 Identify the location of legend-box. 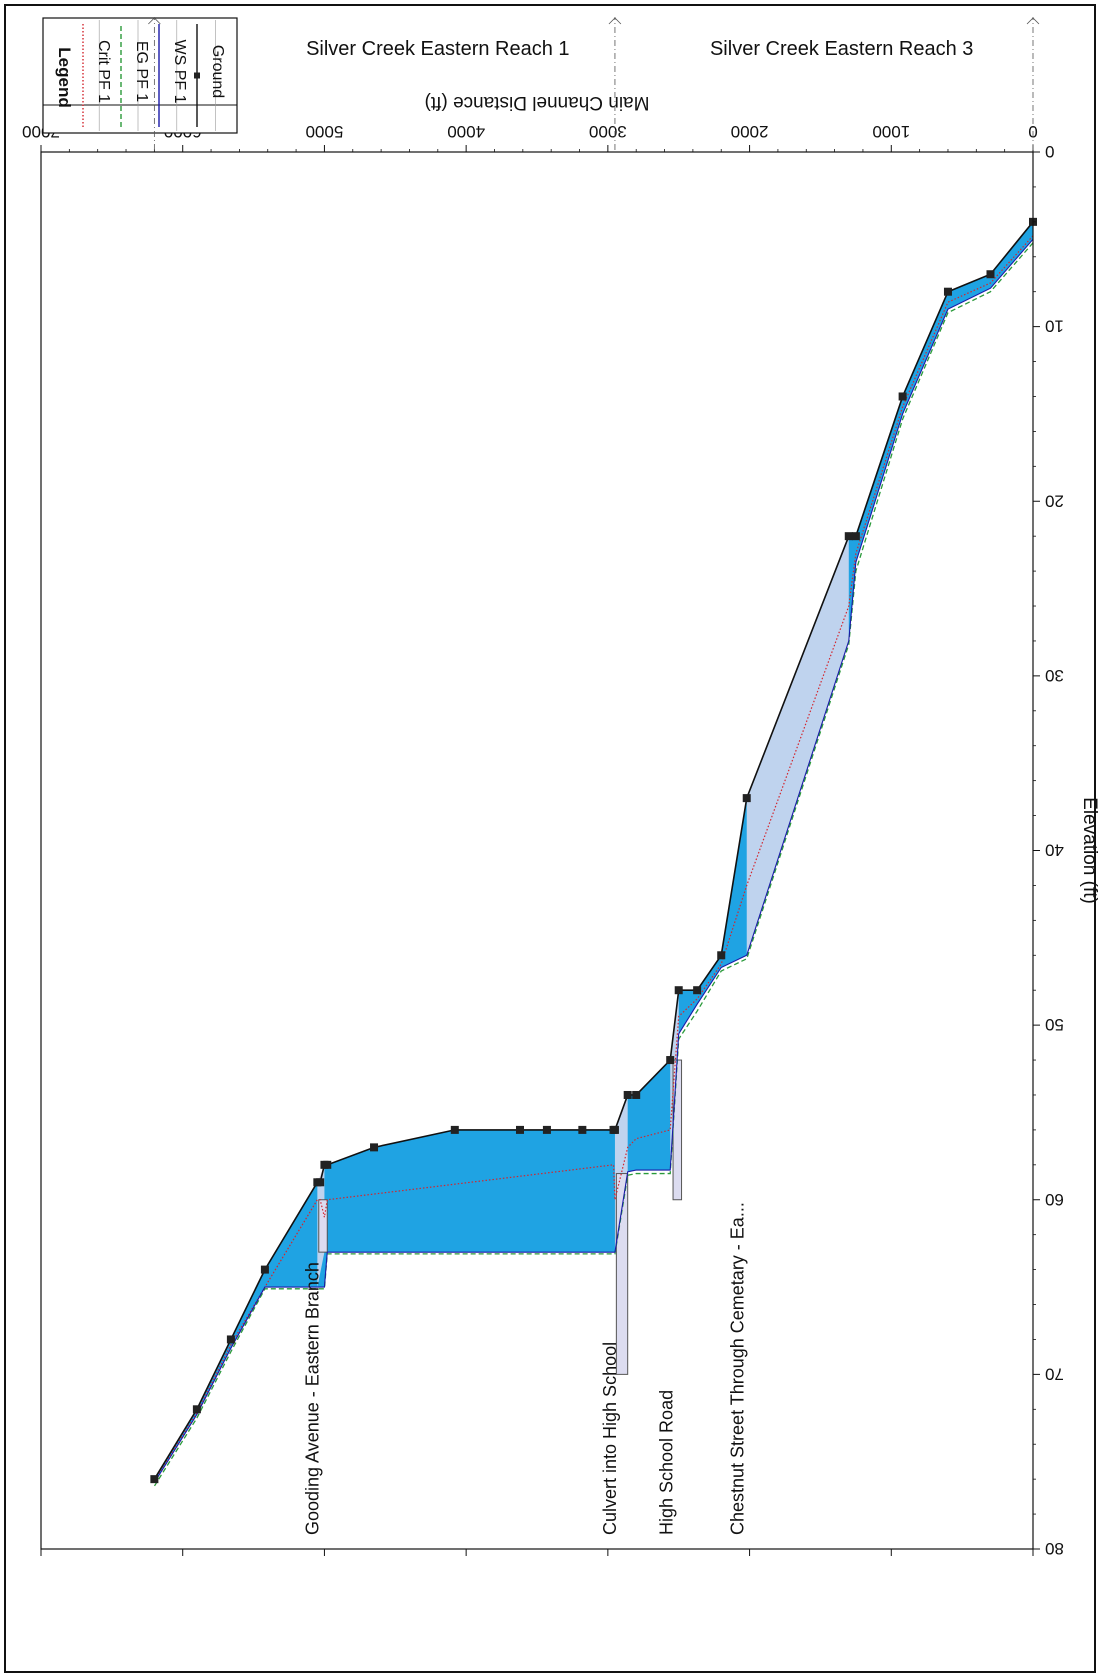
(140, 75).